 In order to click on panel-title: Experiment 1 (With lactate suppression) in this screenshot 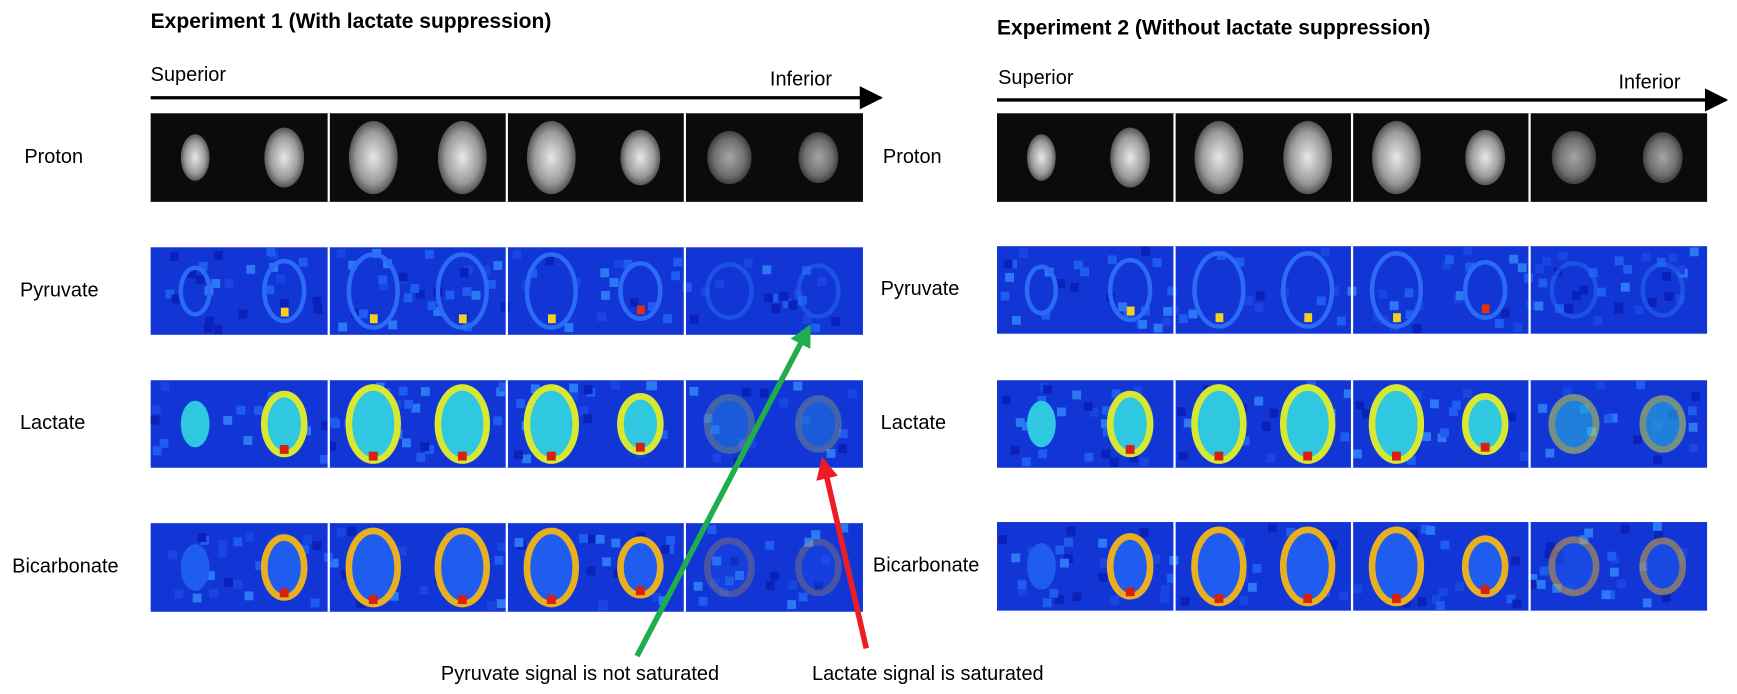, I will do `click(351, 21)`.